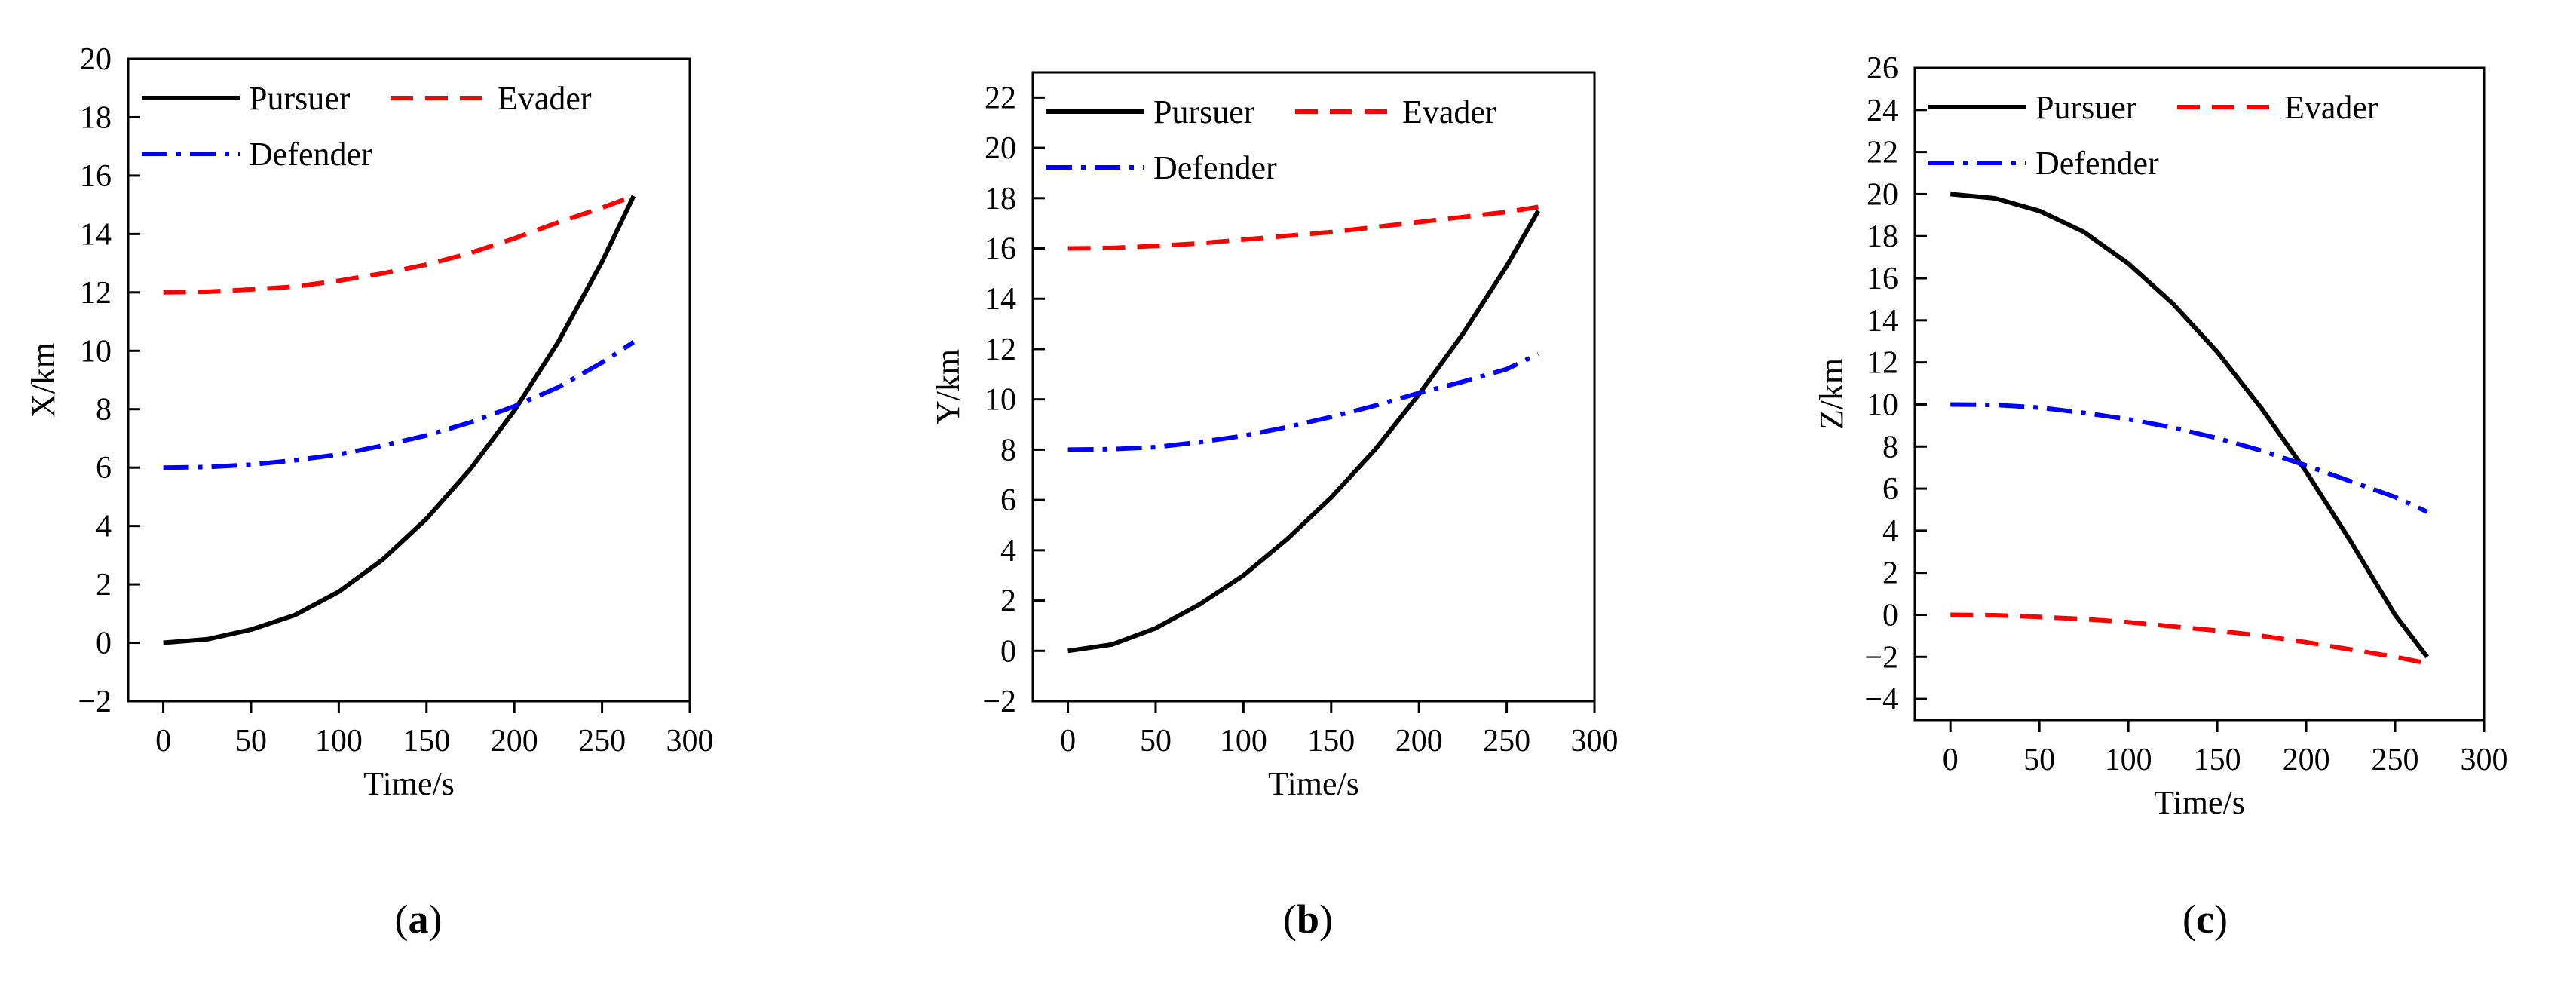 The image size is (2576, 999). I want to click on caption-c: (c), so click(2205, 919).